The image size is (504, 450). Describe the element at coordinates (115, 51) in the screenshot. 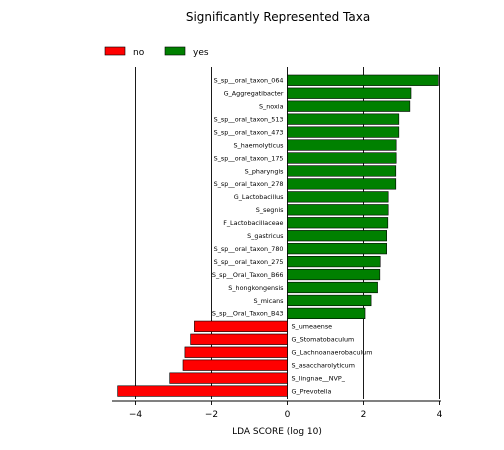

I see `legend-swatch-no` at that location.